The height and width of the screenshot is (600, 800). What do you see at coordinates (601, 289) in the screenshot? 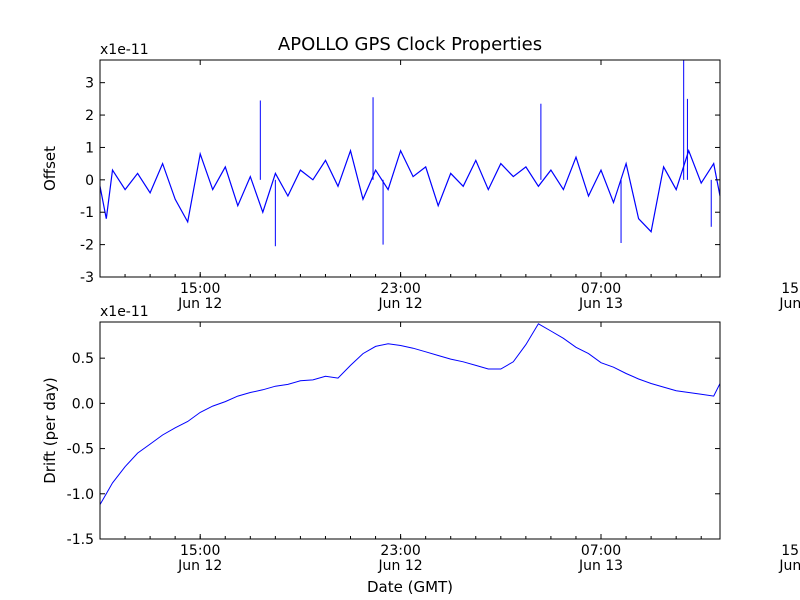
I see `offset-xtick-time: 07:00` at bounding box center [601, 289].